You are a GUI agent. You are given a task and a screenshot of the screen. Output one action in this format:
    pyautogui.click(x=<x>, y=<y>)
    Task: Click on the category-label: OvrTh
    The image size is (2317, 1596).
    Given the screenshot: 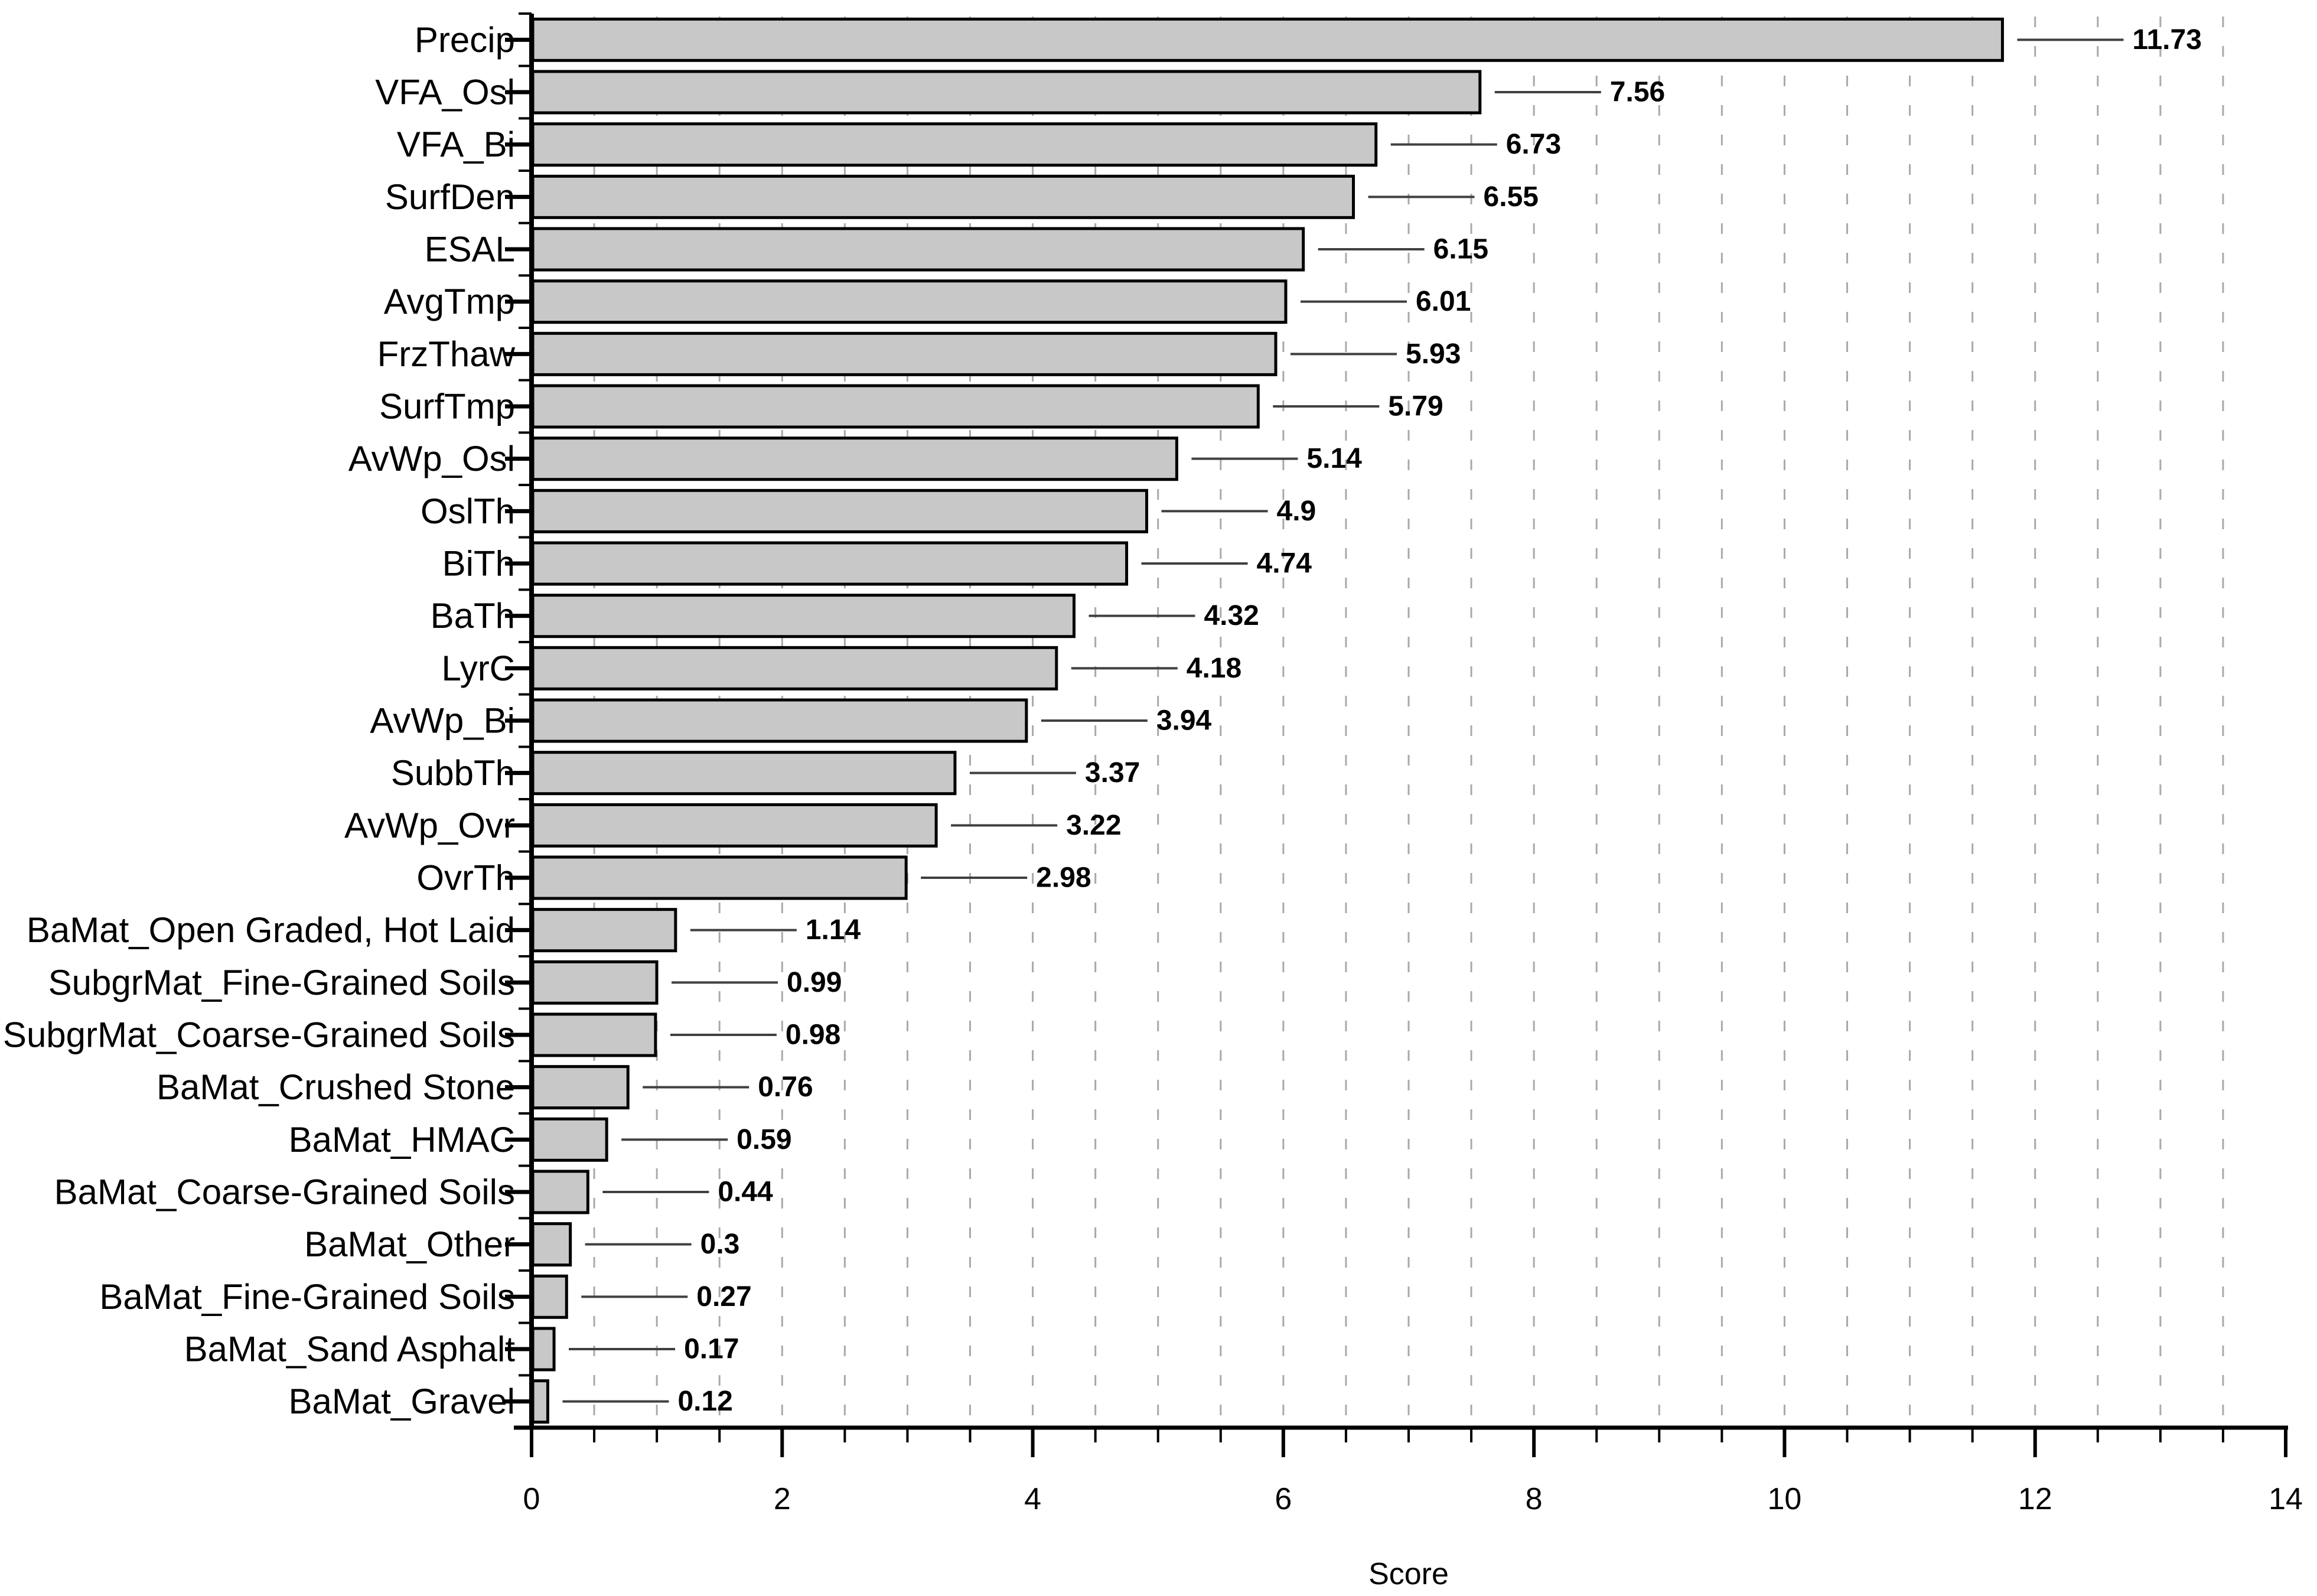 What is the action you would take?
    pyautogui.click(x=465, y=878)
    